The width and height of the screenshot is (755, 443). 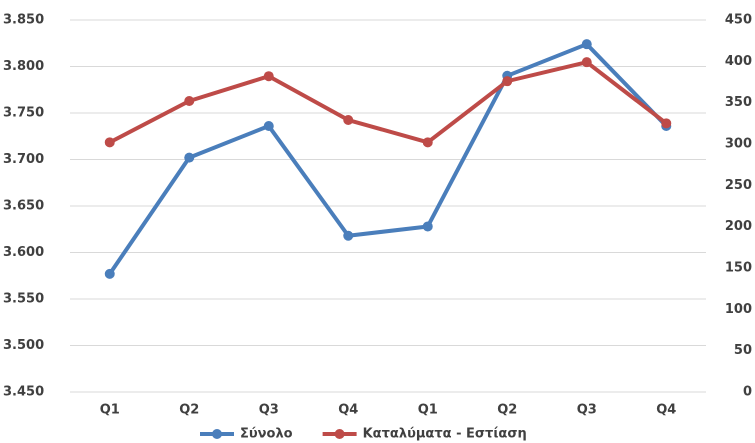 I want to click on y-tick-label: 3.750, so click(x=23, y=113).